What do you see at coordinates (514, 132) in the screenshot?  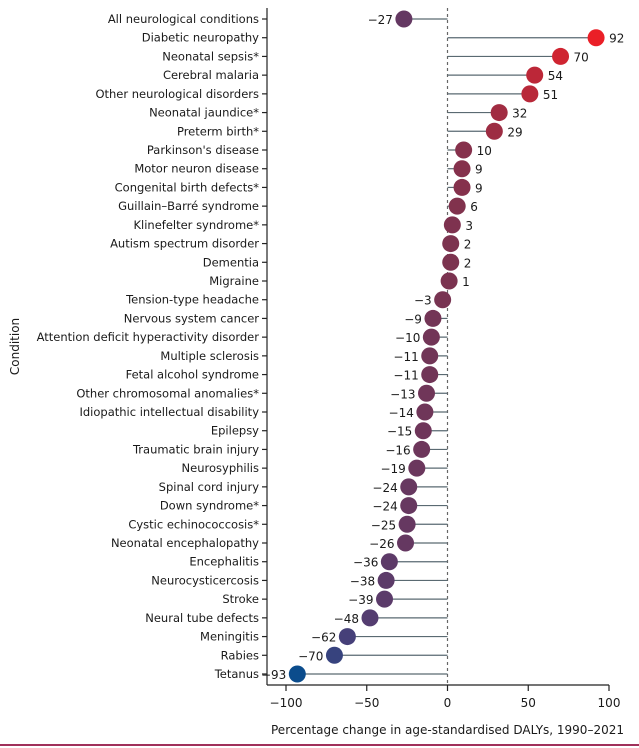 I see `value-label: 29` at bounding box center [514, 132].